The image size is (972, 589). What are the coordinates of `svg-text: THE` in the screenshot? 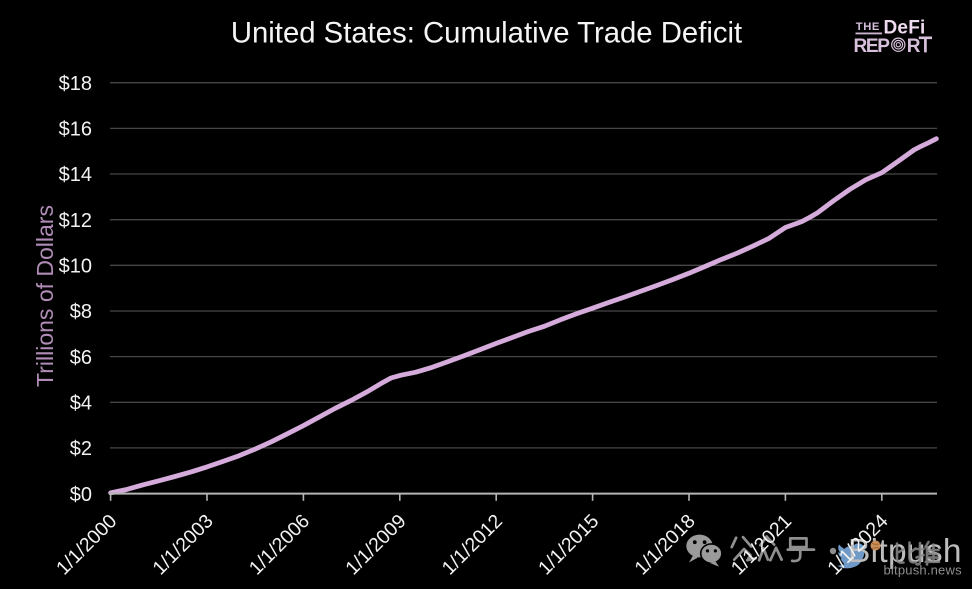 It's located at (868, 27).